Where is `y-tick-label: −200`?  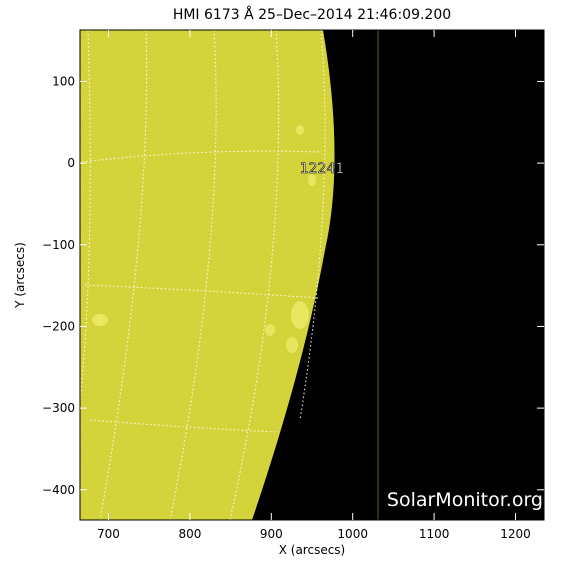
y-tick-label: −200 is located at coordinates (58, 326).